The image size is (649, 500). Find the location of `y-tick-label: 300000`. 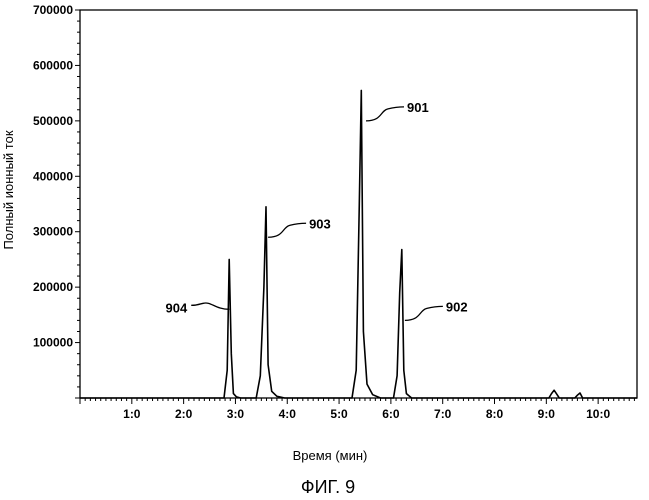

y-tick-label: 300000 is located at coordinates (53, 232).